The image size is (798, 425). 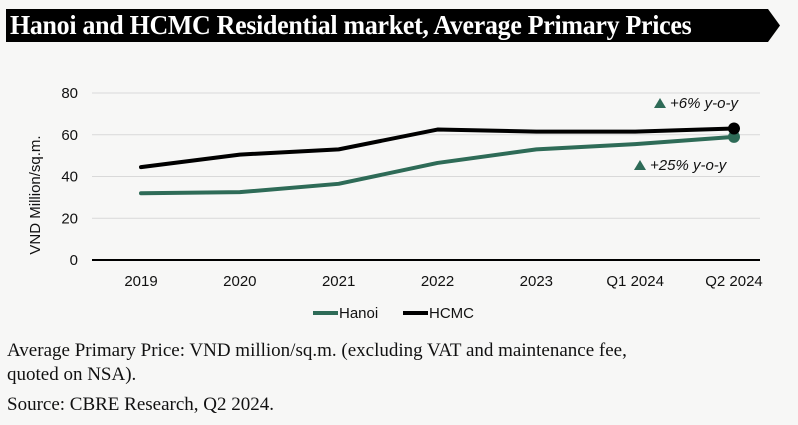 I want to click on legend: Hanoi HCMC, so click(x=393, y=313).